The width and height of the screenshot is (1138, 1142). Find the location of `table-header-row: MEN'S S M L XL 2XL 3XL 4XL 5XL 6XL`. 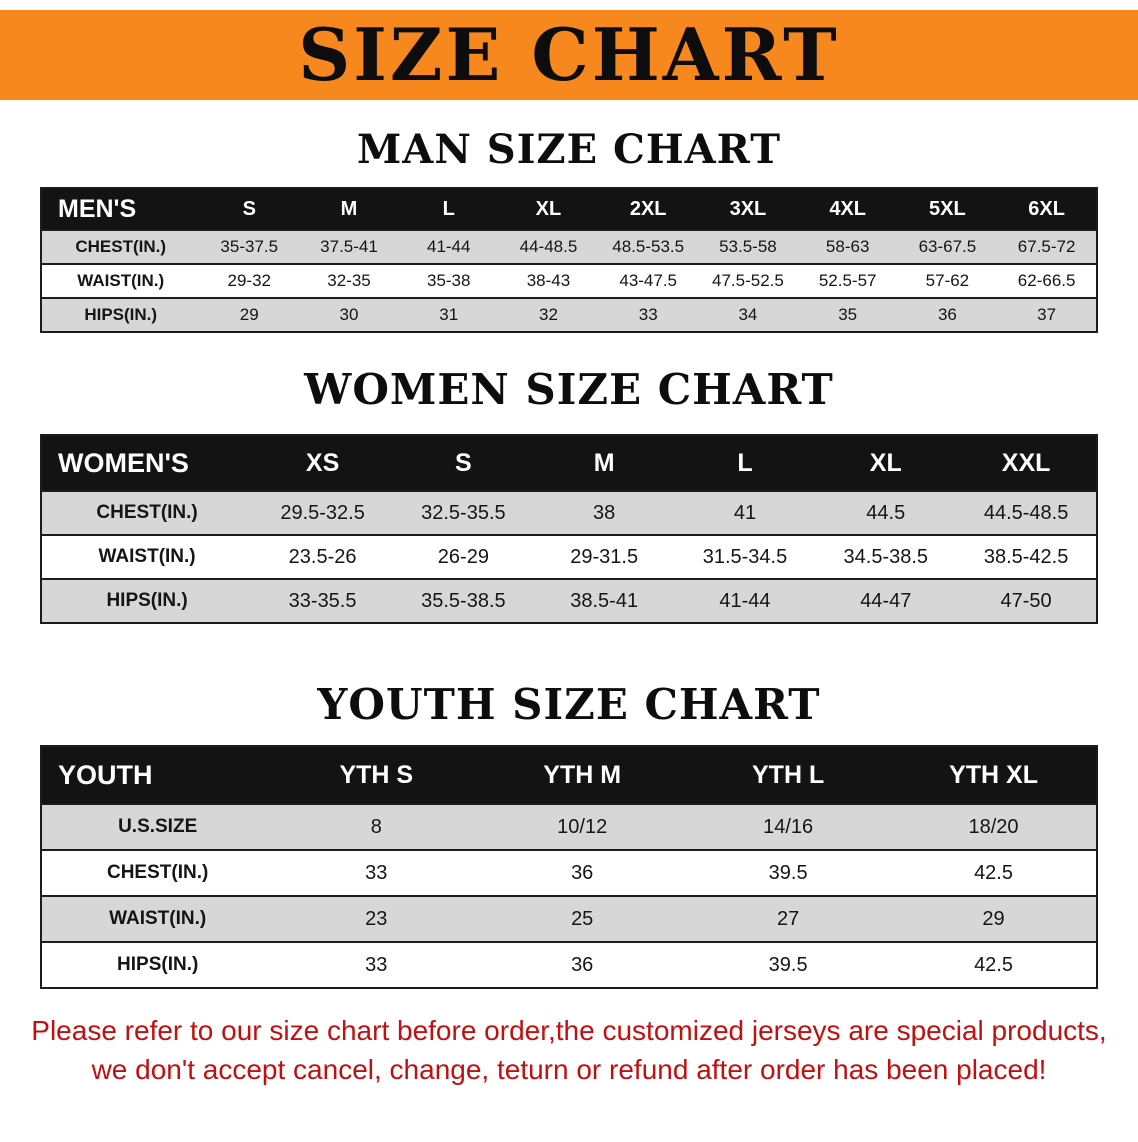

table-header-row: MEN'S S M L XL 2XL 3XL 4XL 5XL 6XL is located at coordinates (569, 209).